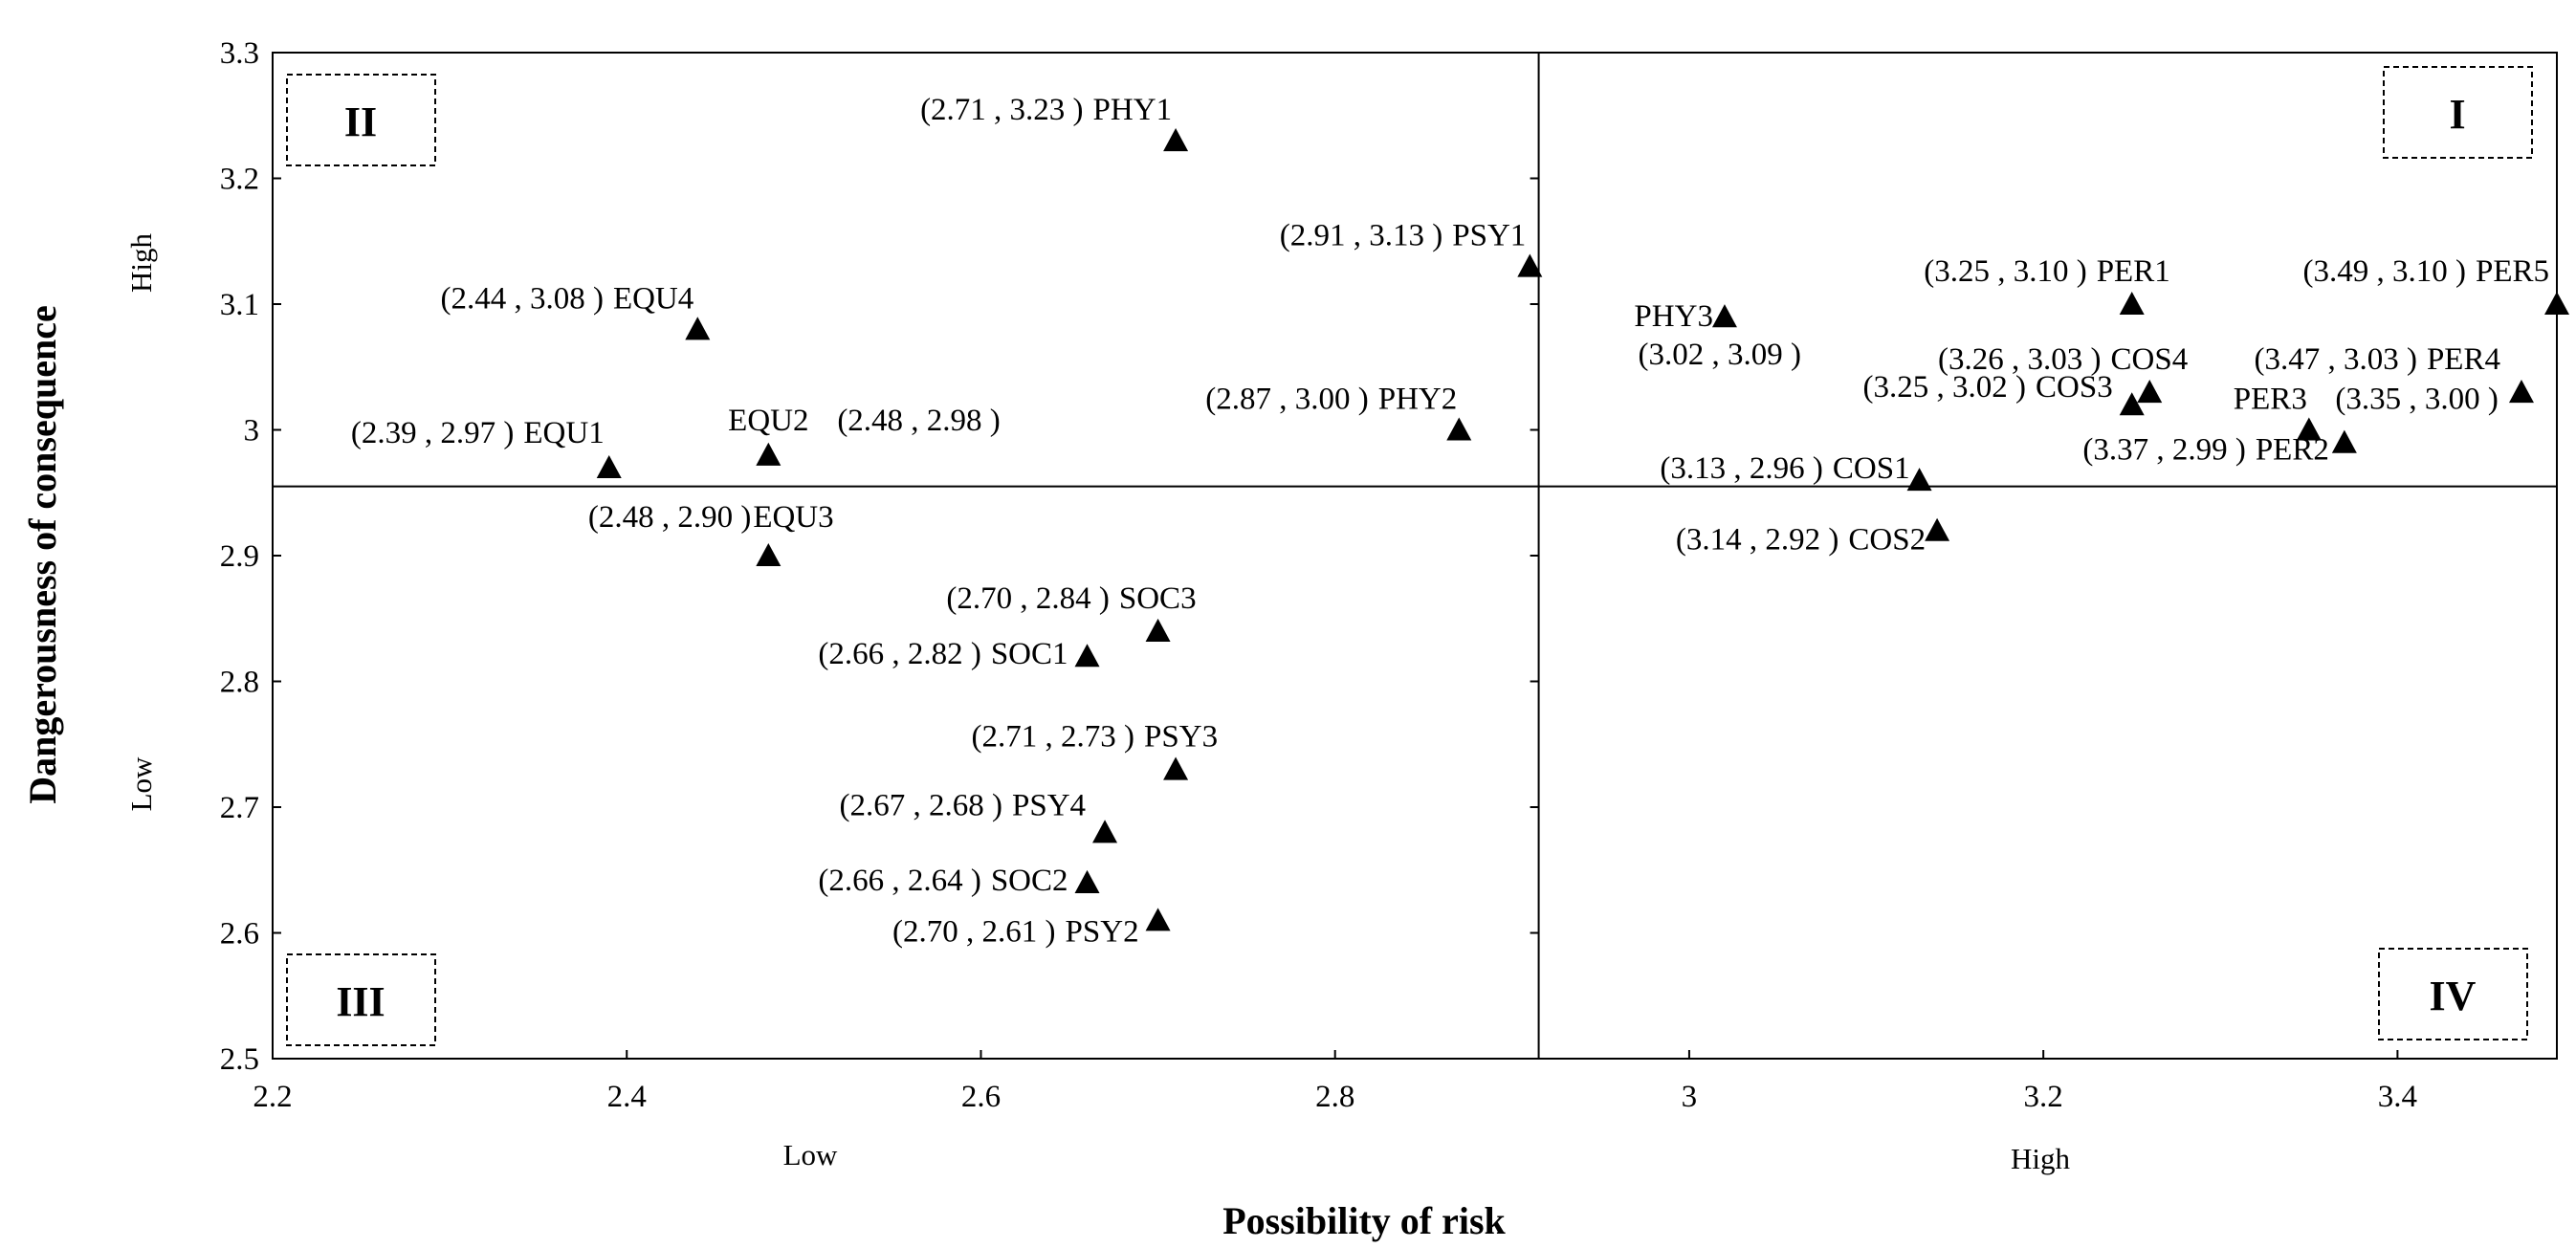  I want to click on point-name-label: PER2, so click(2292, 450).